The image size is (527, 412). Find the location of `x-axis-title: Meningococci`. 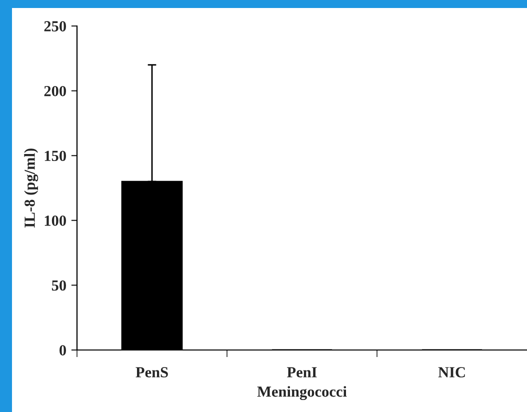

x-axis-title: Meningococci is located at coordinates (302, 393).